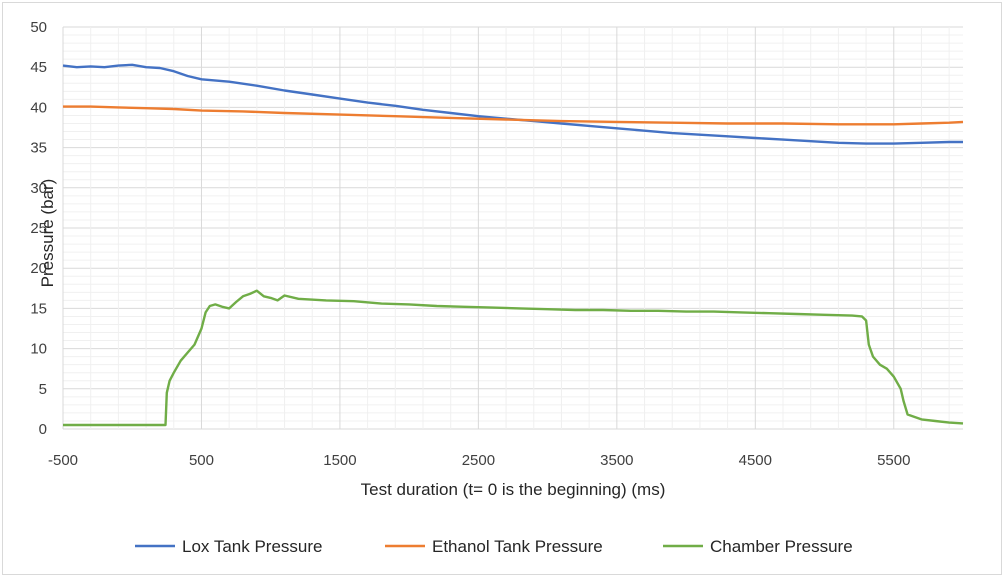  What do you see at coordinates (38, 148) in the screenshot?
I see `y-tick-label: 35` at bounding box center [38, 148].